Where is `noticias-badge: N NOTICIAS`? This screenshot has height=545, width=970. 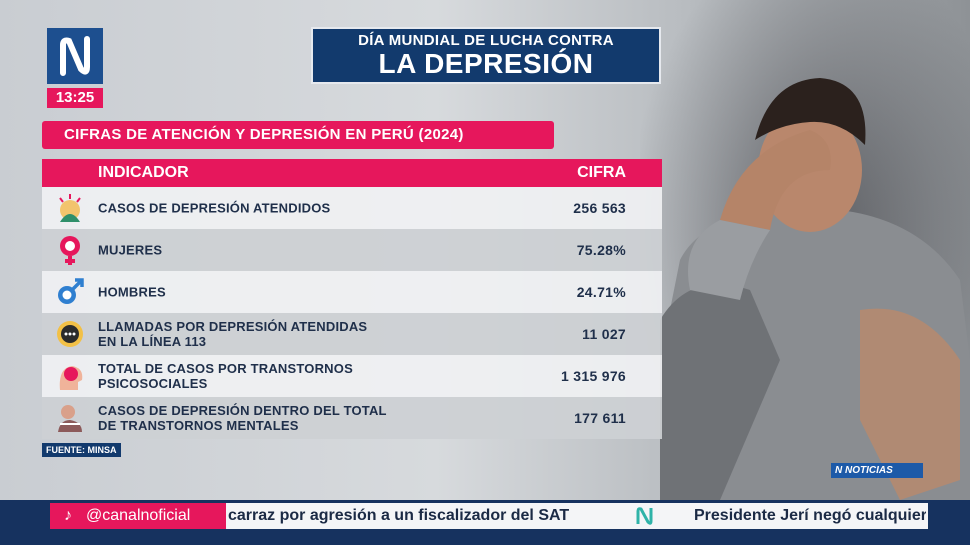 noticias-badge: N NOTICIAS is located at coordinates (877, 470).